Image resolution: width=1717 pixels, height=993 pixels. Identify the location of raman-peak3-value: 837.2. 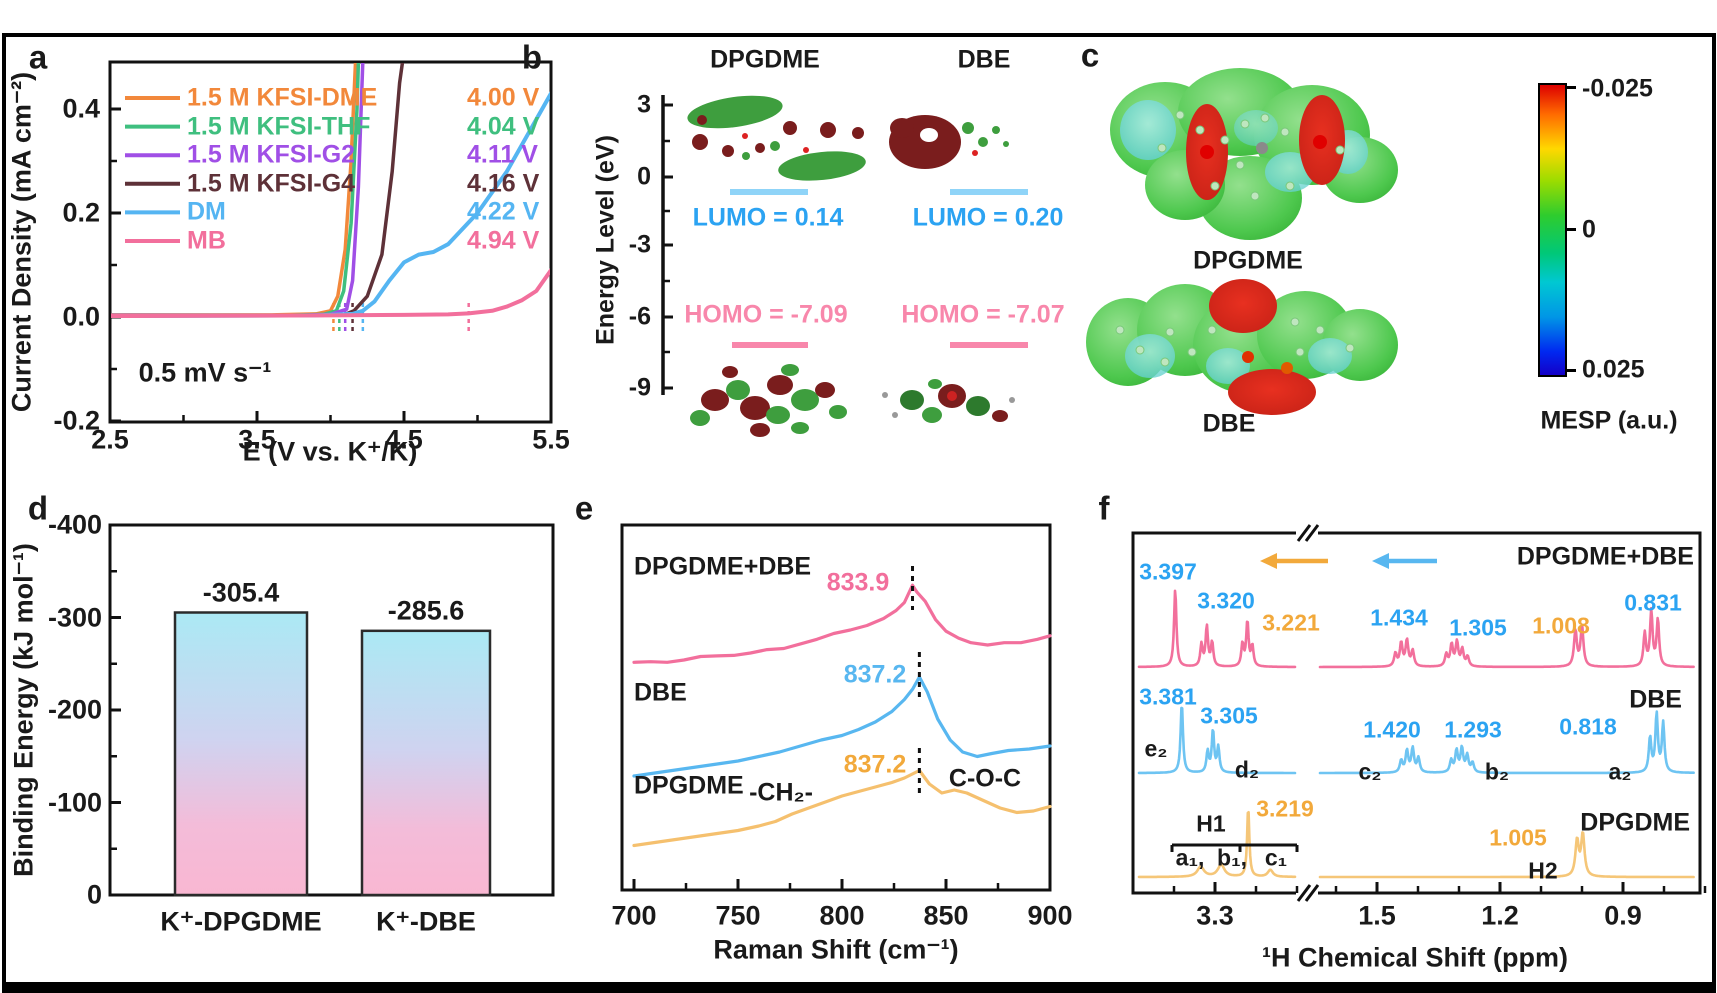
(875, 764).